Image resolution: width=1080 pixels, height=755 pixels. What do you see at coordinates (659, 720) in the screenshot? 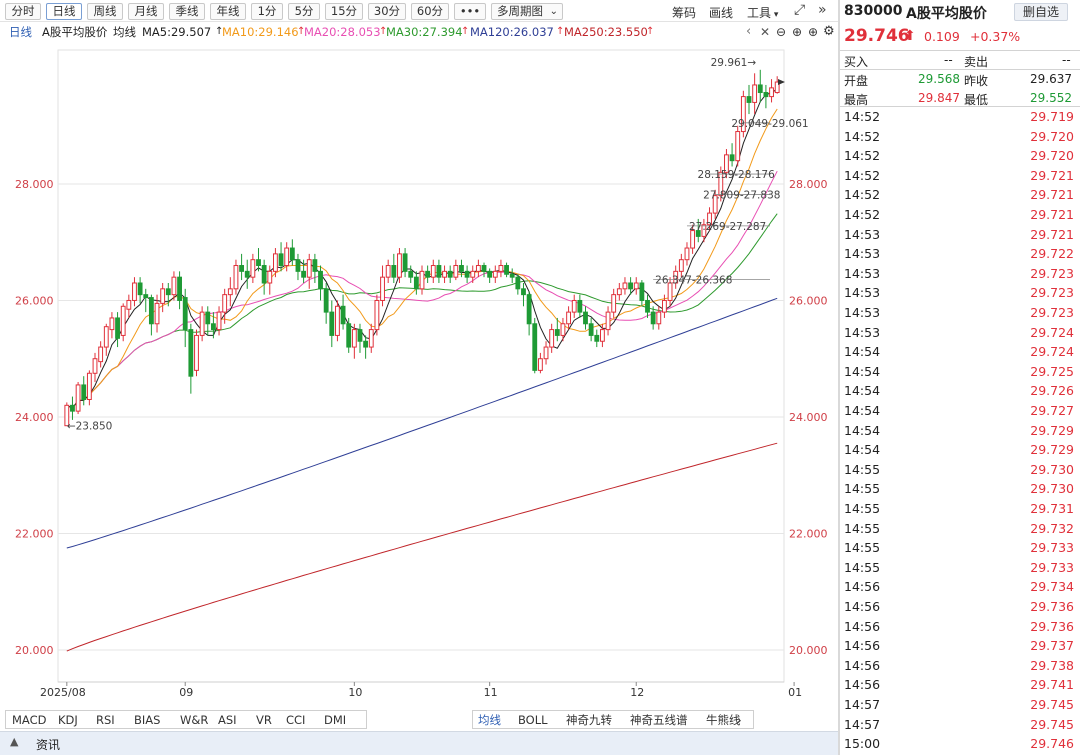
I see `overlay-tab-3: 神奇五线谱` at bounding box center [659, 720].